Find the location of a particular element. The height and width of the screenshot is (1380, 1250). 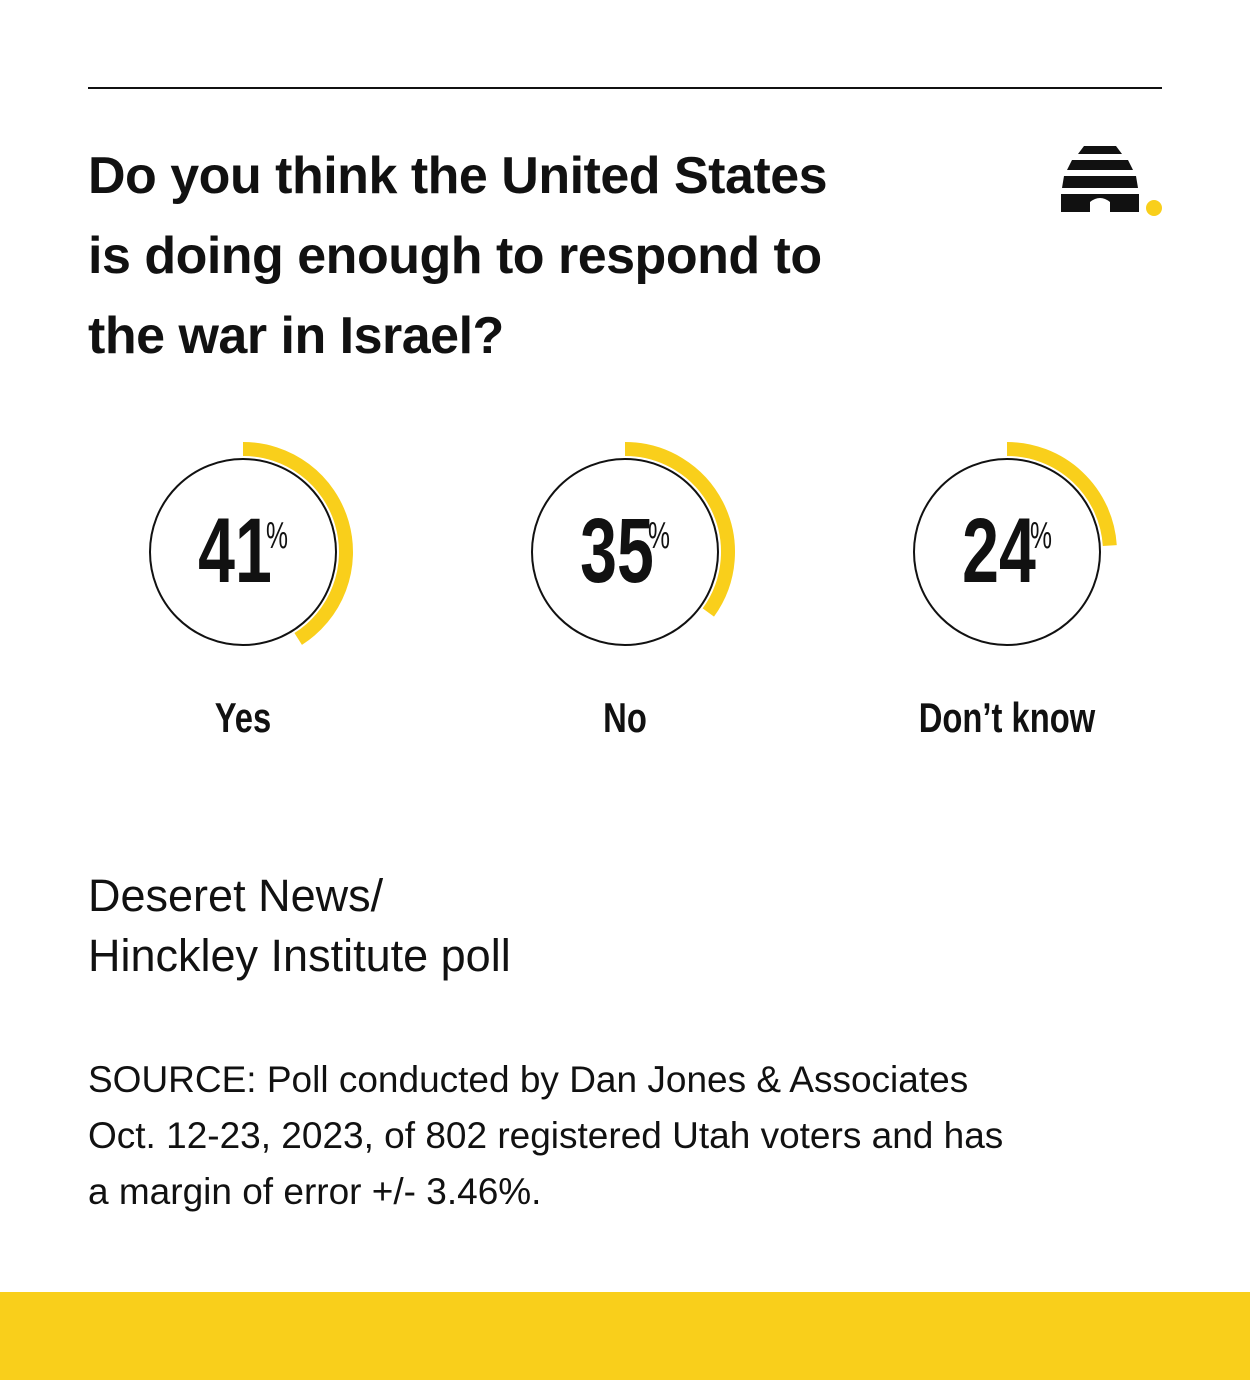

logo is located at coordinates (1111, 181).